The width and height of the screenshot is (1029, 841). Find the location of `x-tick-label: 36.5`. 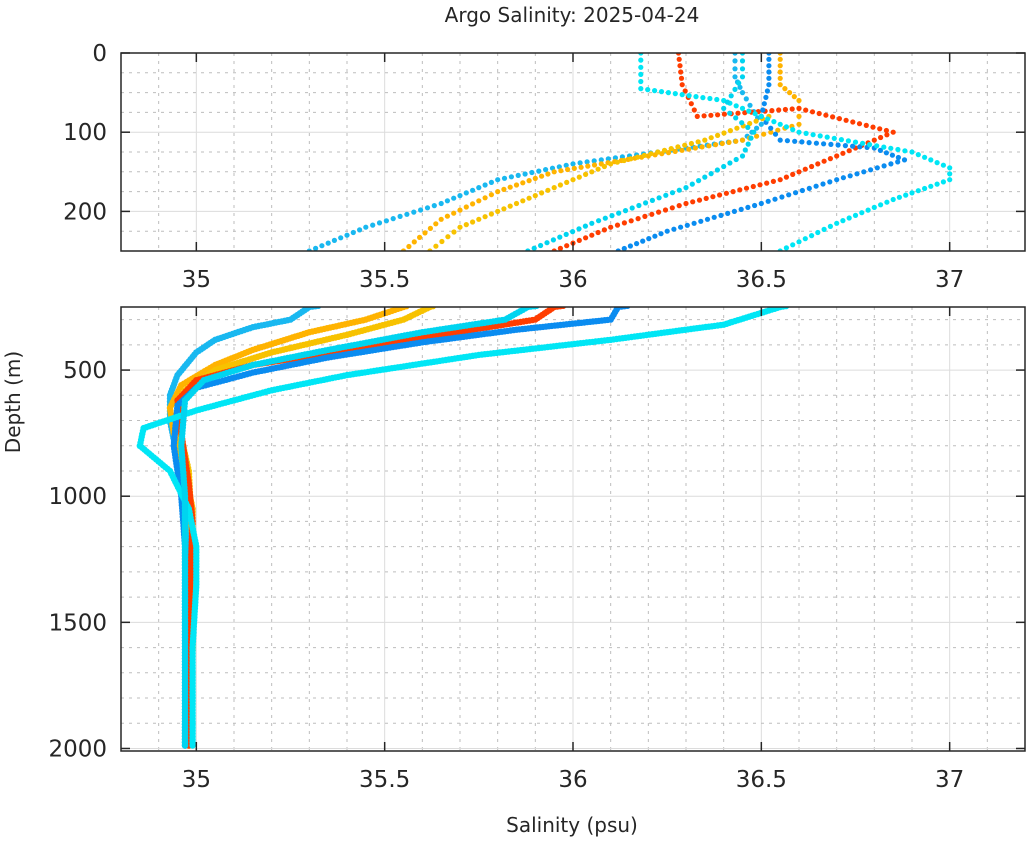

x-tick-label: 36.5 is located at coordinates (761, 280).